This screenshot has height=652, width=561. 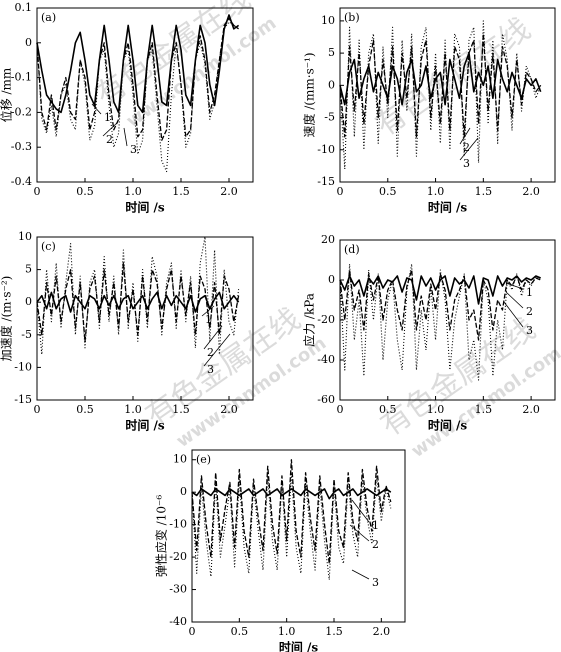 What do you see at coordinates (24, 7) in the screenshot?
I see `y-tick-label: 0.1` at bounding box center [24, 7].